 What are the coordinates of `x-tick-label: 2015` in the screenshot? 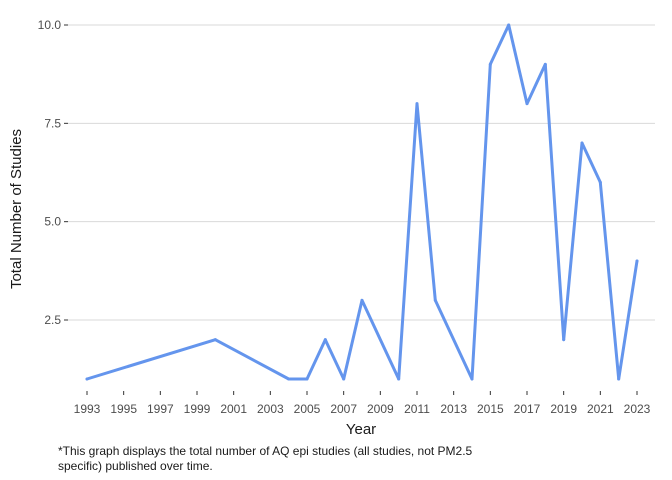 It's located at (490, 409).